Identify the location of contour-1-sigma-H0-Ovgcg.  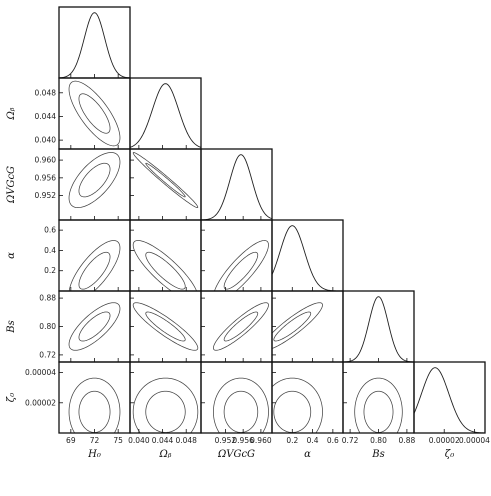
(94, 180).